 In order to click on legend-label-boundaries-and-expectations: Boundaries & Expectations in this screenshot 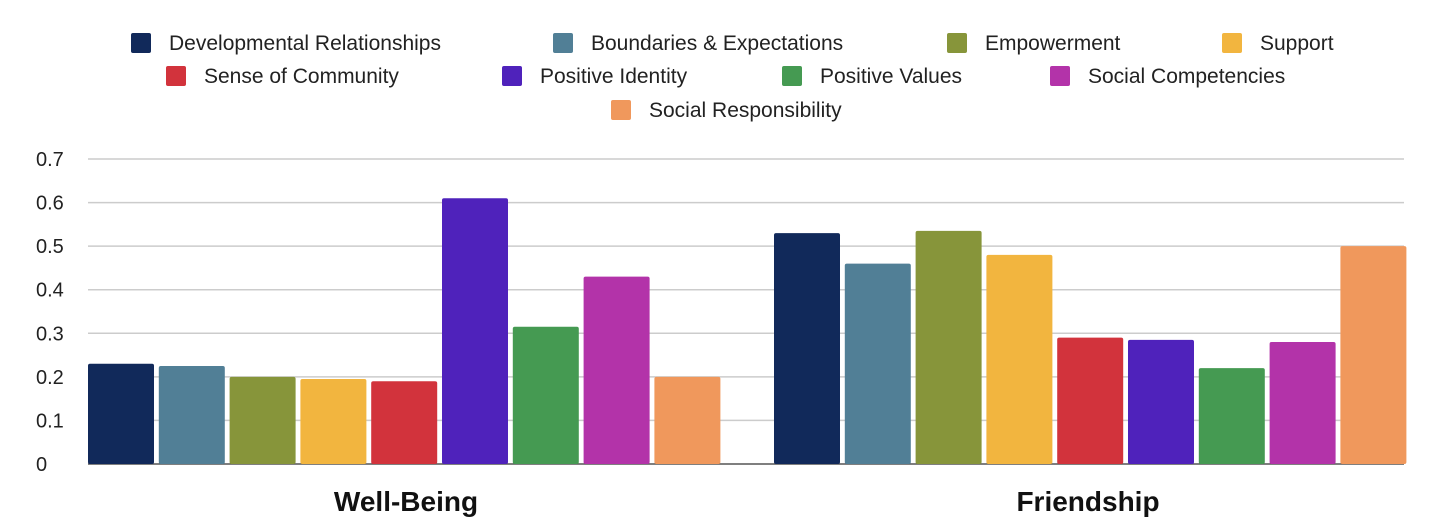, I will do `click(717, 43)`.